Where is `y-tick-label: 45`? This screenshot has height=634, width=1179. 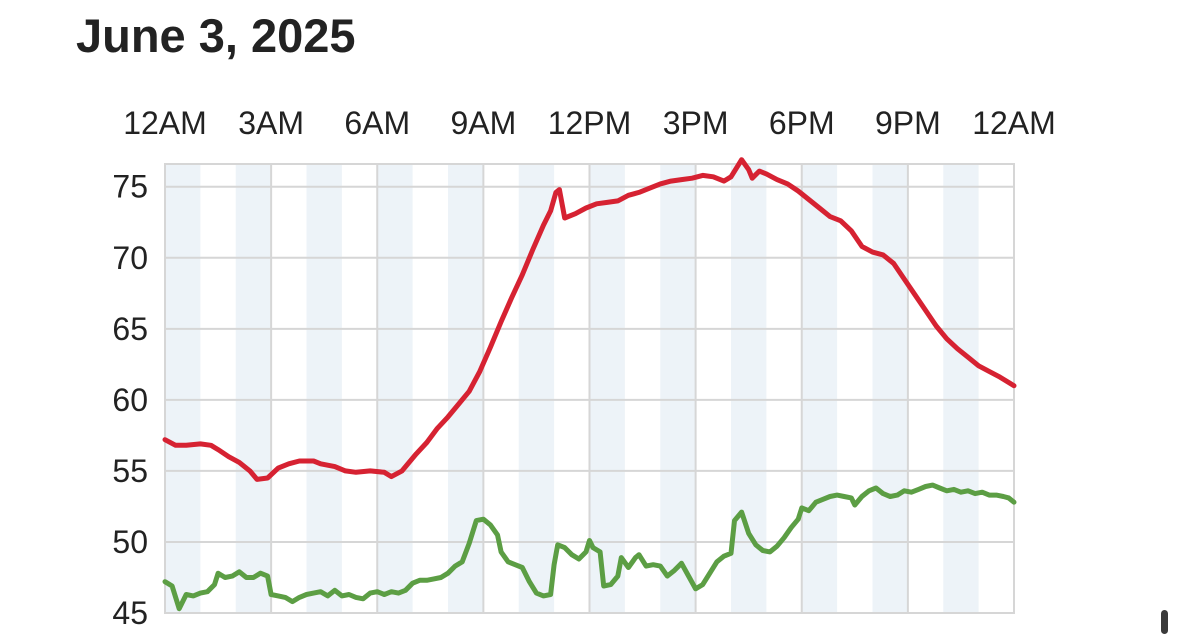 y-tick-label: 45 is located at coordinates (130, 613).